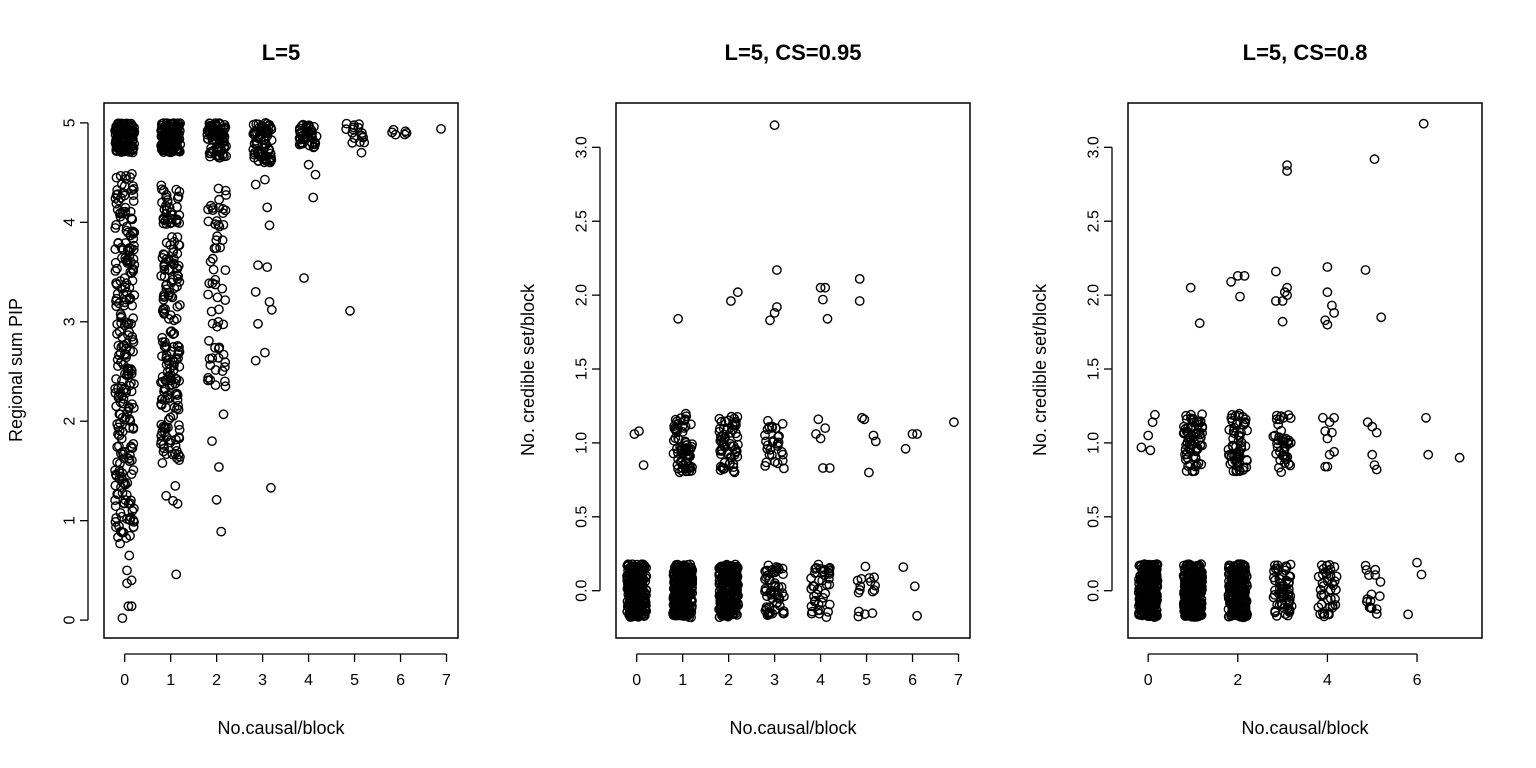 This screenshot has width=1536, height=768. Describe the element at coordinates (582, 590) in the screenshot. I see `y-tick-label: 0.0` at that location.